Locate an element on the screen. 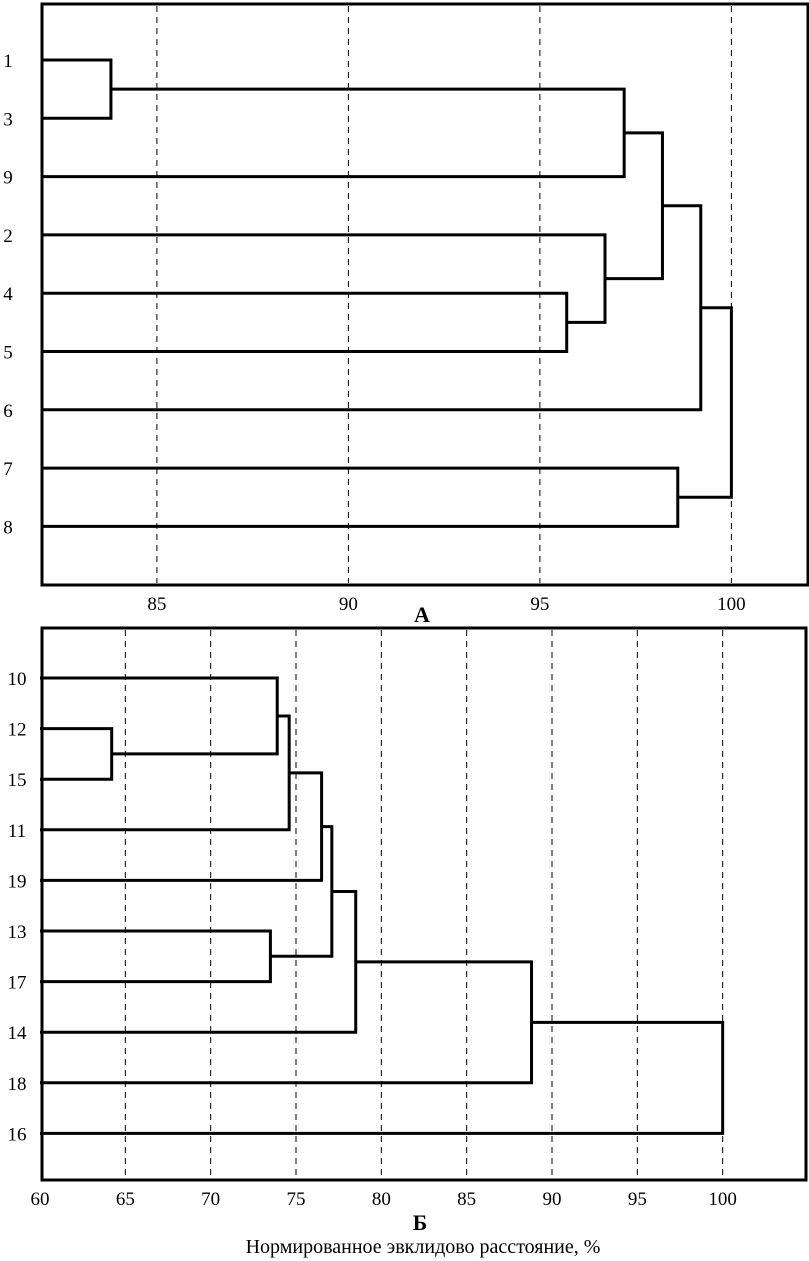 The image size is (809, 1261). leaf-label-18: 18 is located at coordinates (17, 1084).